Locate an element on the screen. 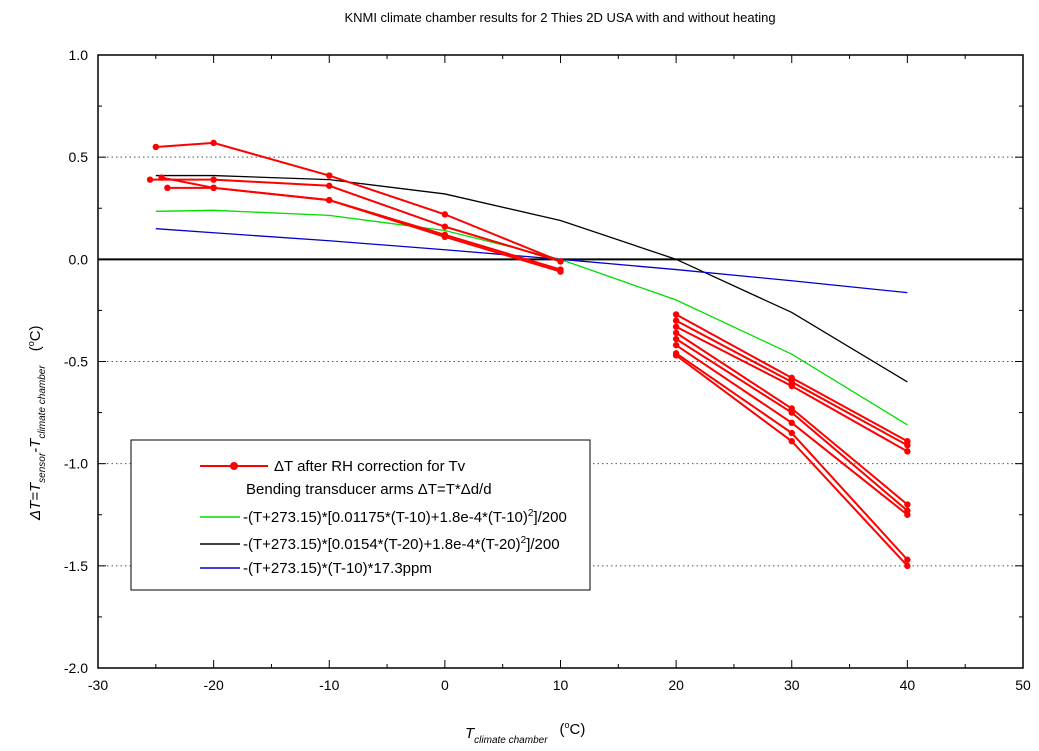  legend-label-blue: -(T+273.15)*(T-10)*17.3ppm is located at coordinates (337, 568).